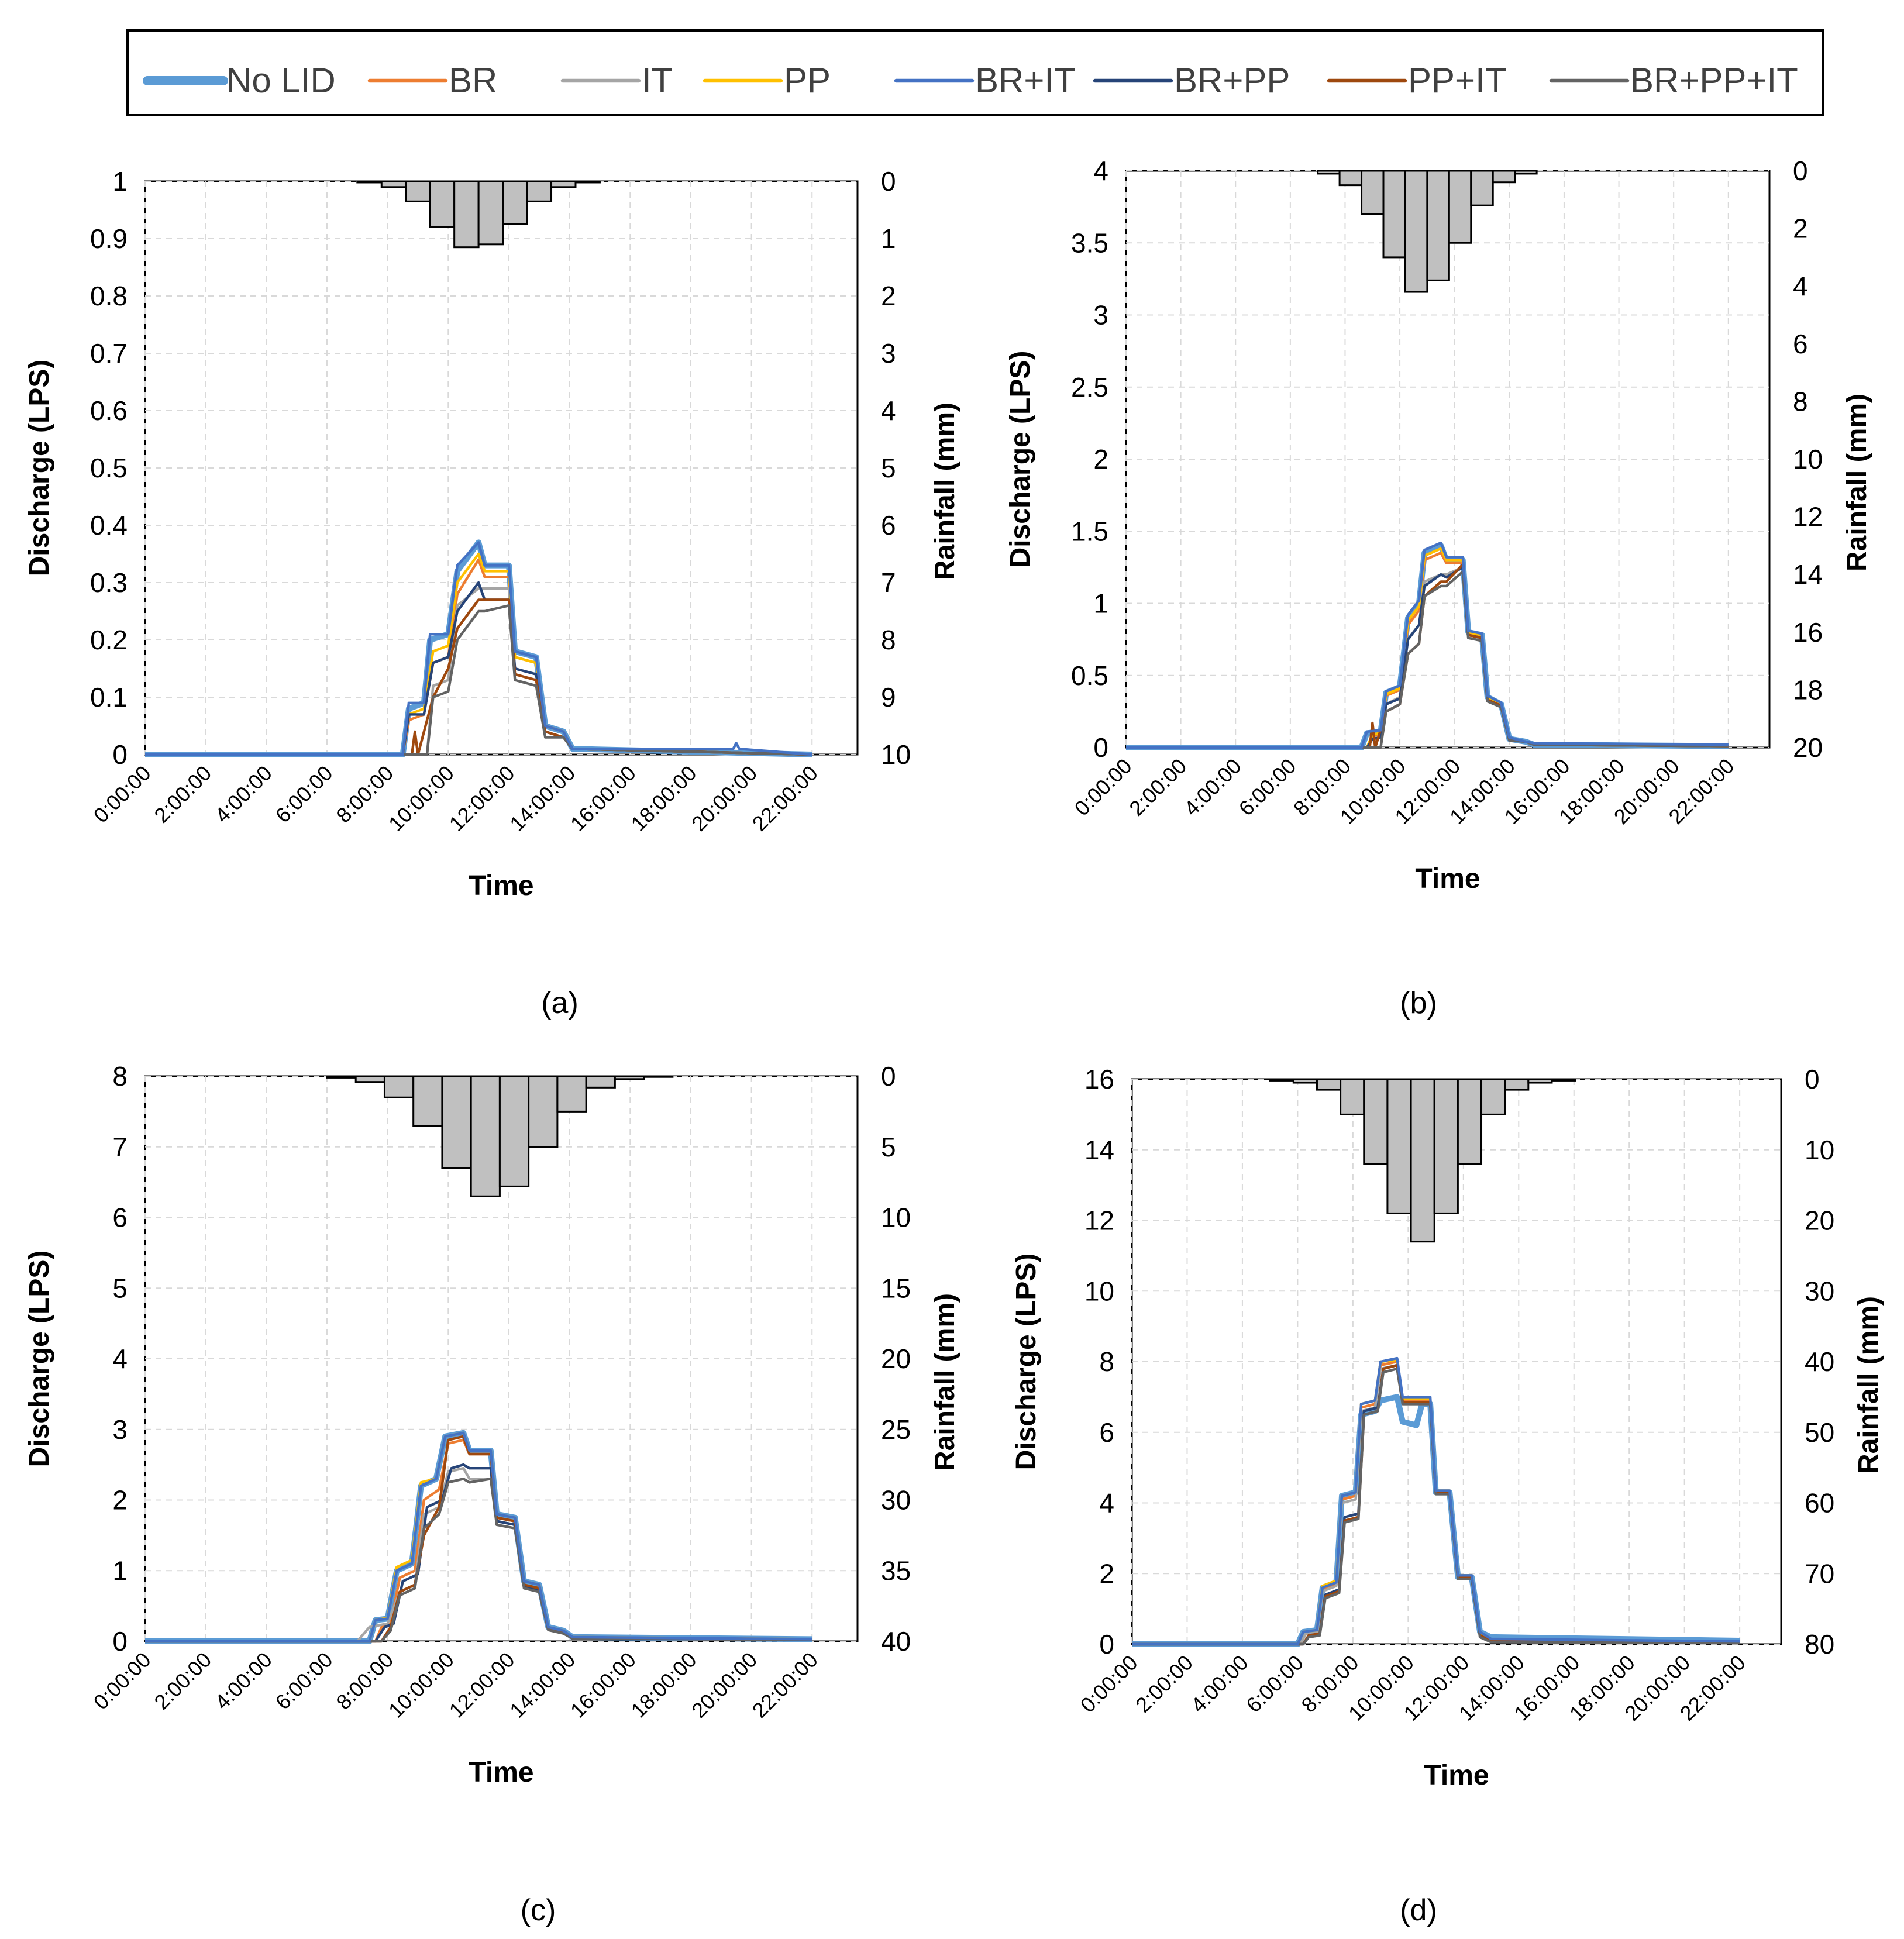 The height and width of the screenshot is (1939, 1904). What do you see at coordinates (1808, 632) in the screenshot?
I see `y2-tick-label: 16` at bounding box center [1808, 632].